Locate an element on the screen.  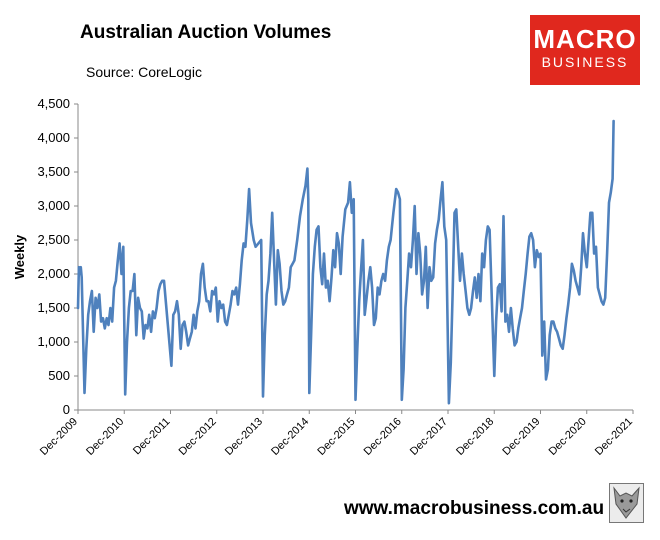
x-tick-label: Dec-2012 is located at coordinates (198, 437).